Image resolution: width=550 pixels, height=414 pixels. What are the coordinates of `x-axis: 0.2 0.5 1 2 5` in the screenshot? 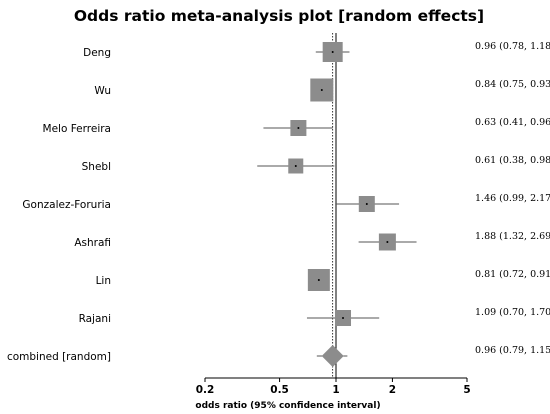 It's located at (333, 386).